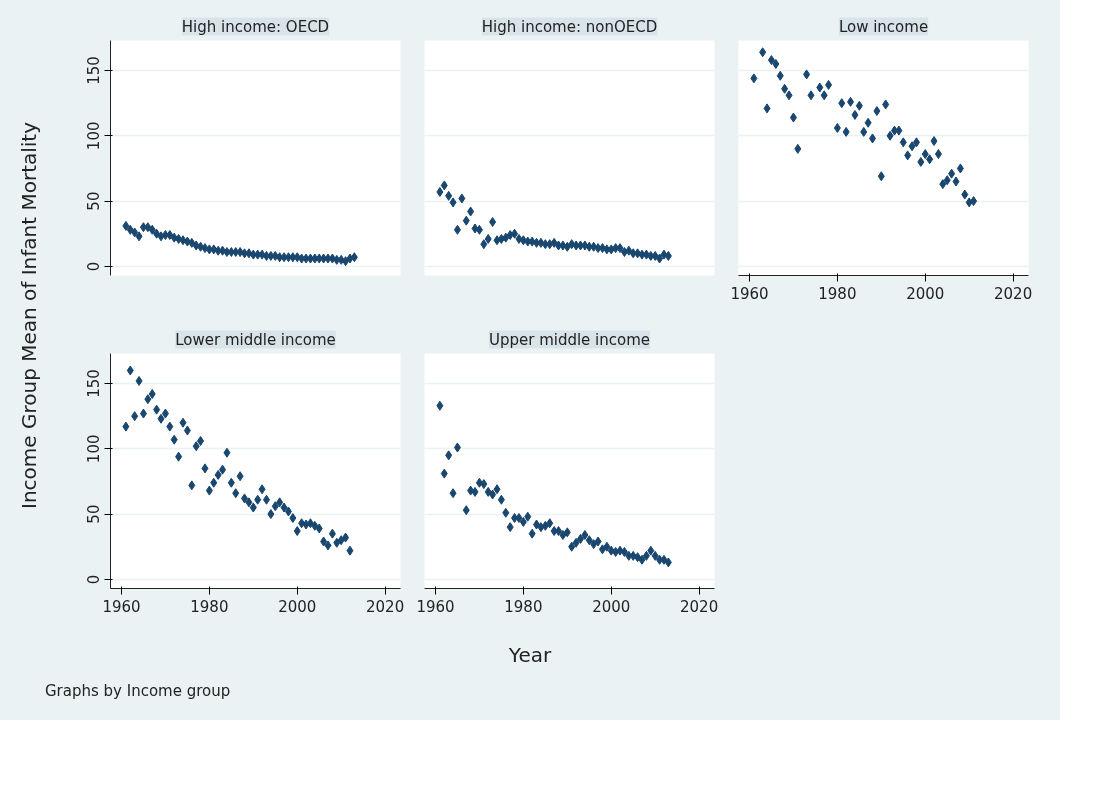 This screenshot has height=811, width=1118. Describe the element at coordinates (699, 606) in the screenshot. I see `x-tick-label: 2020` at that location.